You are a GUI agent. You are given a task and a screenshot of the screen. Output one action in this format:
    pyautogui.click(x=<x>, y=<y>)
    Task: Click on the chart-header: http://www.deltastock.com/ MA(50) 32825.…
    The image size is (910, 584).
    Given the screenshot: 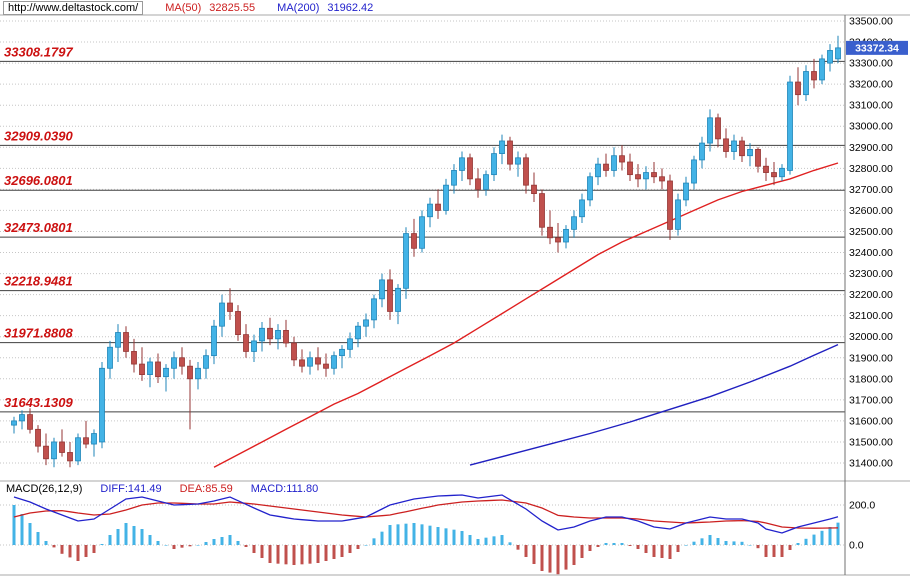 What is the action you would take?
    pyautogui.click(x=188, y=7)
    